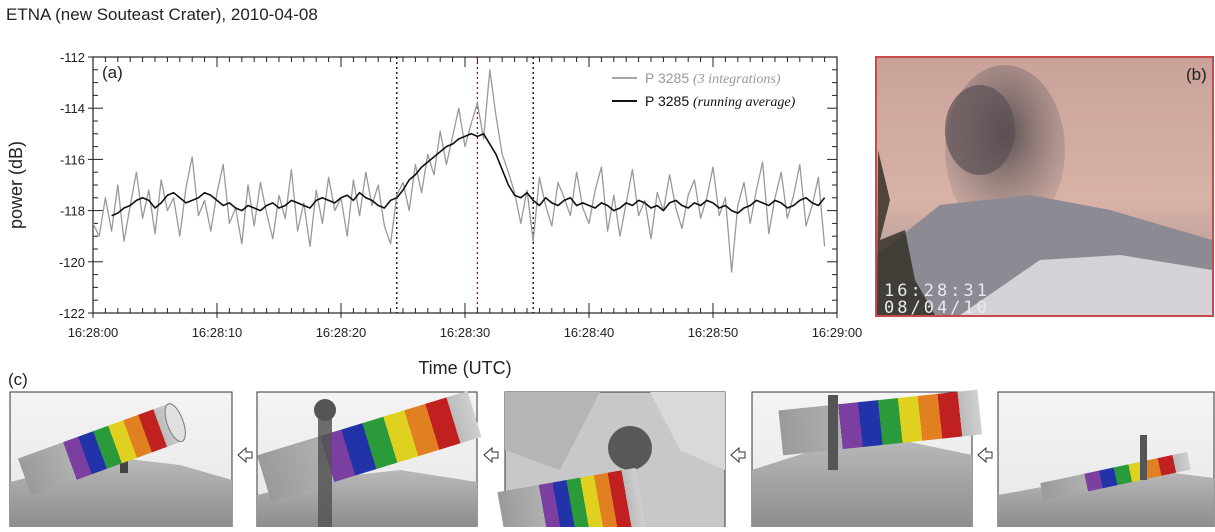 The image size is (1215, 532). Describe the element at coordinates (1044, 187) in the screenshot. I see `photo-panel: (b) 16:28:31 08/04/10` at that location.